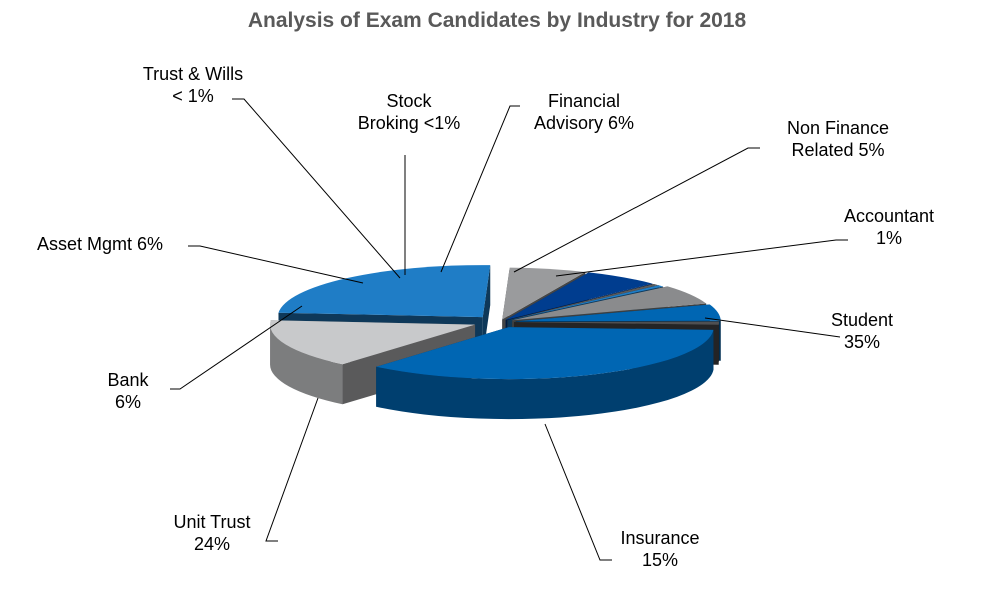 The height and width of the screenshot is (592, 981). What do you see at coordinates (862, 331) in the screenshot?
I see `label-student: Student 35%` at bounding box center [862, 331].